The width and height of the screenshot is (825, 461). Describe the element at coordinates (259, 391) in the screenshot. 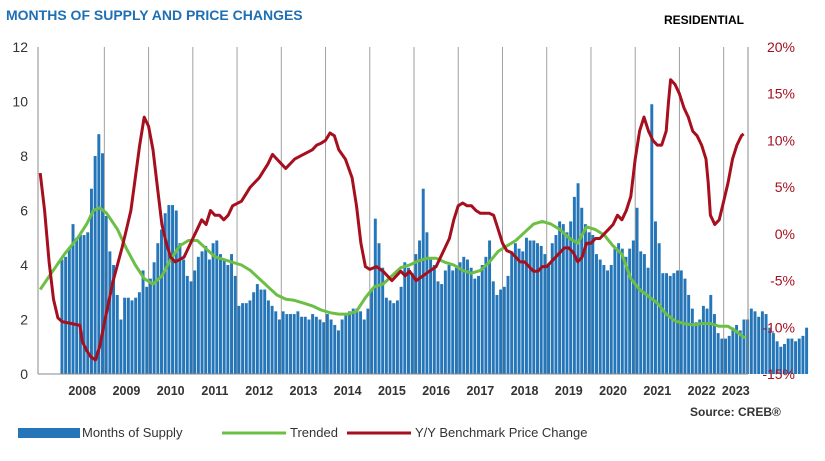

I see `year-label: 2012` at that location.